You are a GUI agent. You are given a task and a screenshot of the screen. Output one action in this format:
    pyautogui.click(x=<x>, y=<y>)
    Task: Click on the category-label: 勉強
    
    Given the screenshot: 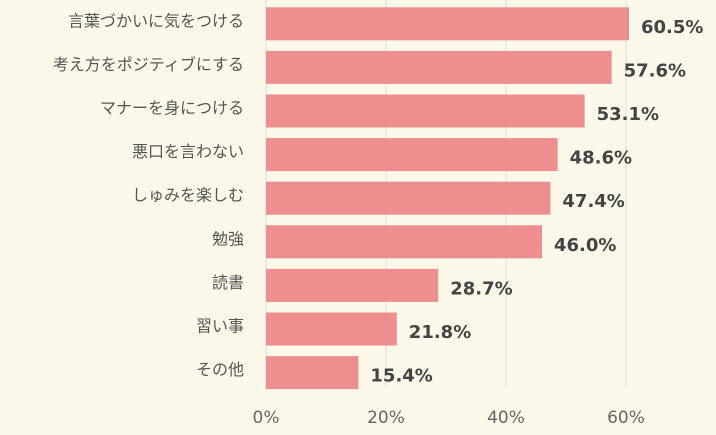 What is the action you would take?
    pyautogui.click(x=228, y=238)
    